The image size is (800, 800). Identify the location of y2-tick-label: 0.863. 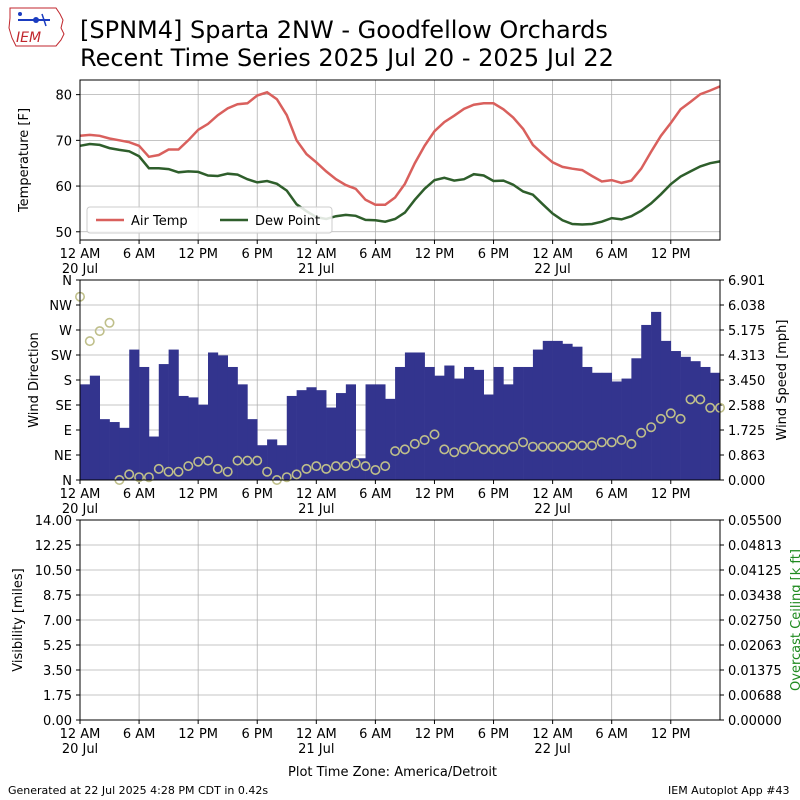
(746, 456).